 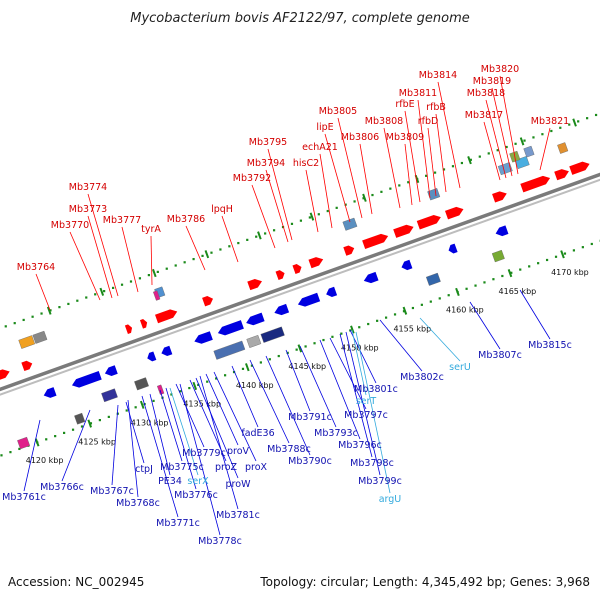 I want to click on gene-label-mb3819: Mb3819, so click(x=492, y=81).